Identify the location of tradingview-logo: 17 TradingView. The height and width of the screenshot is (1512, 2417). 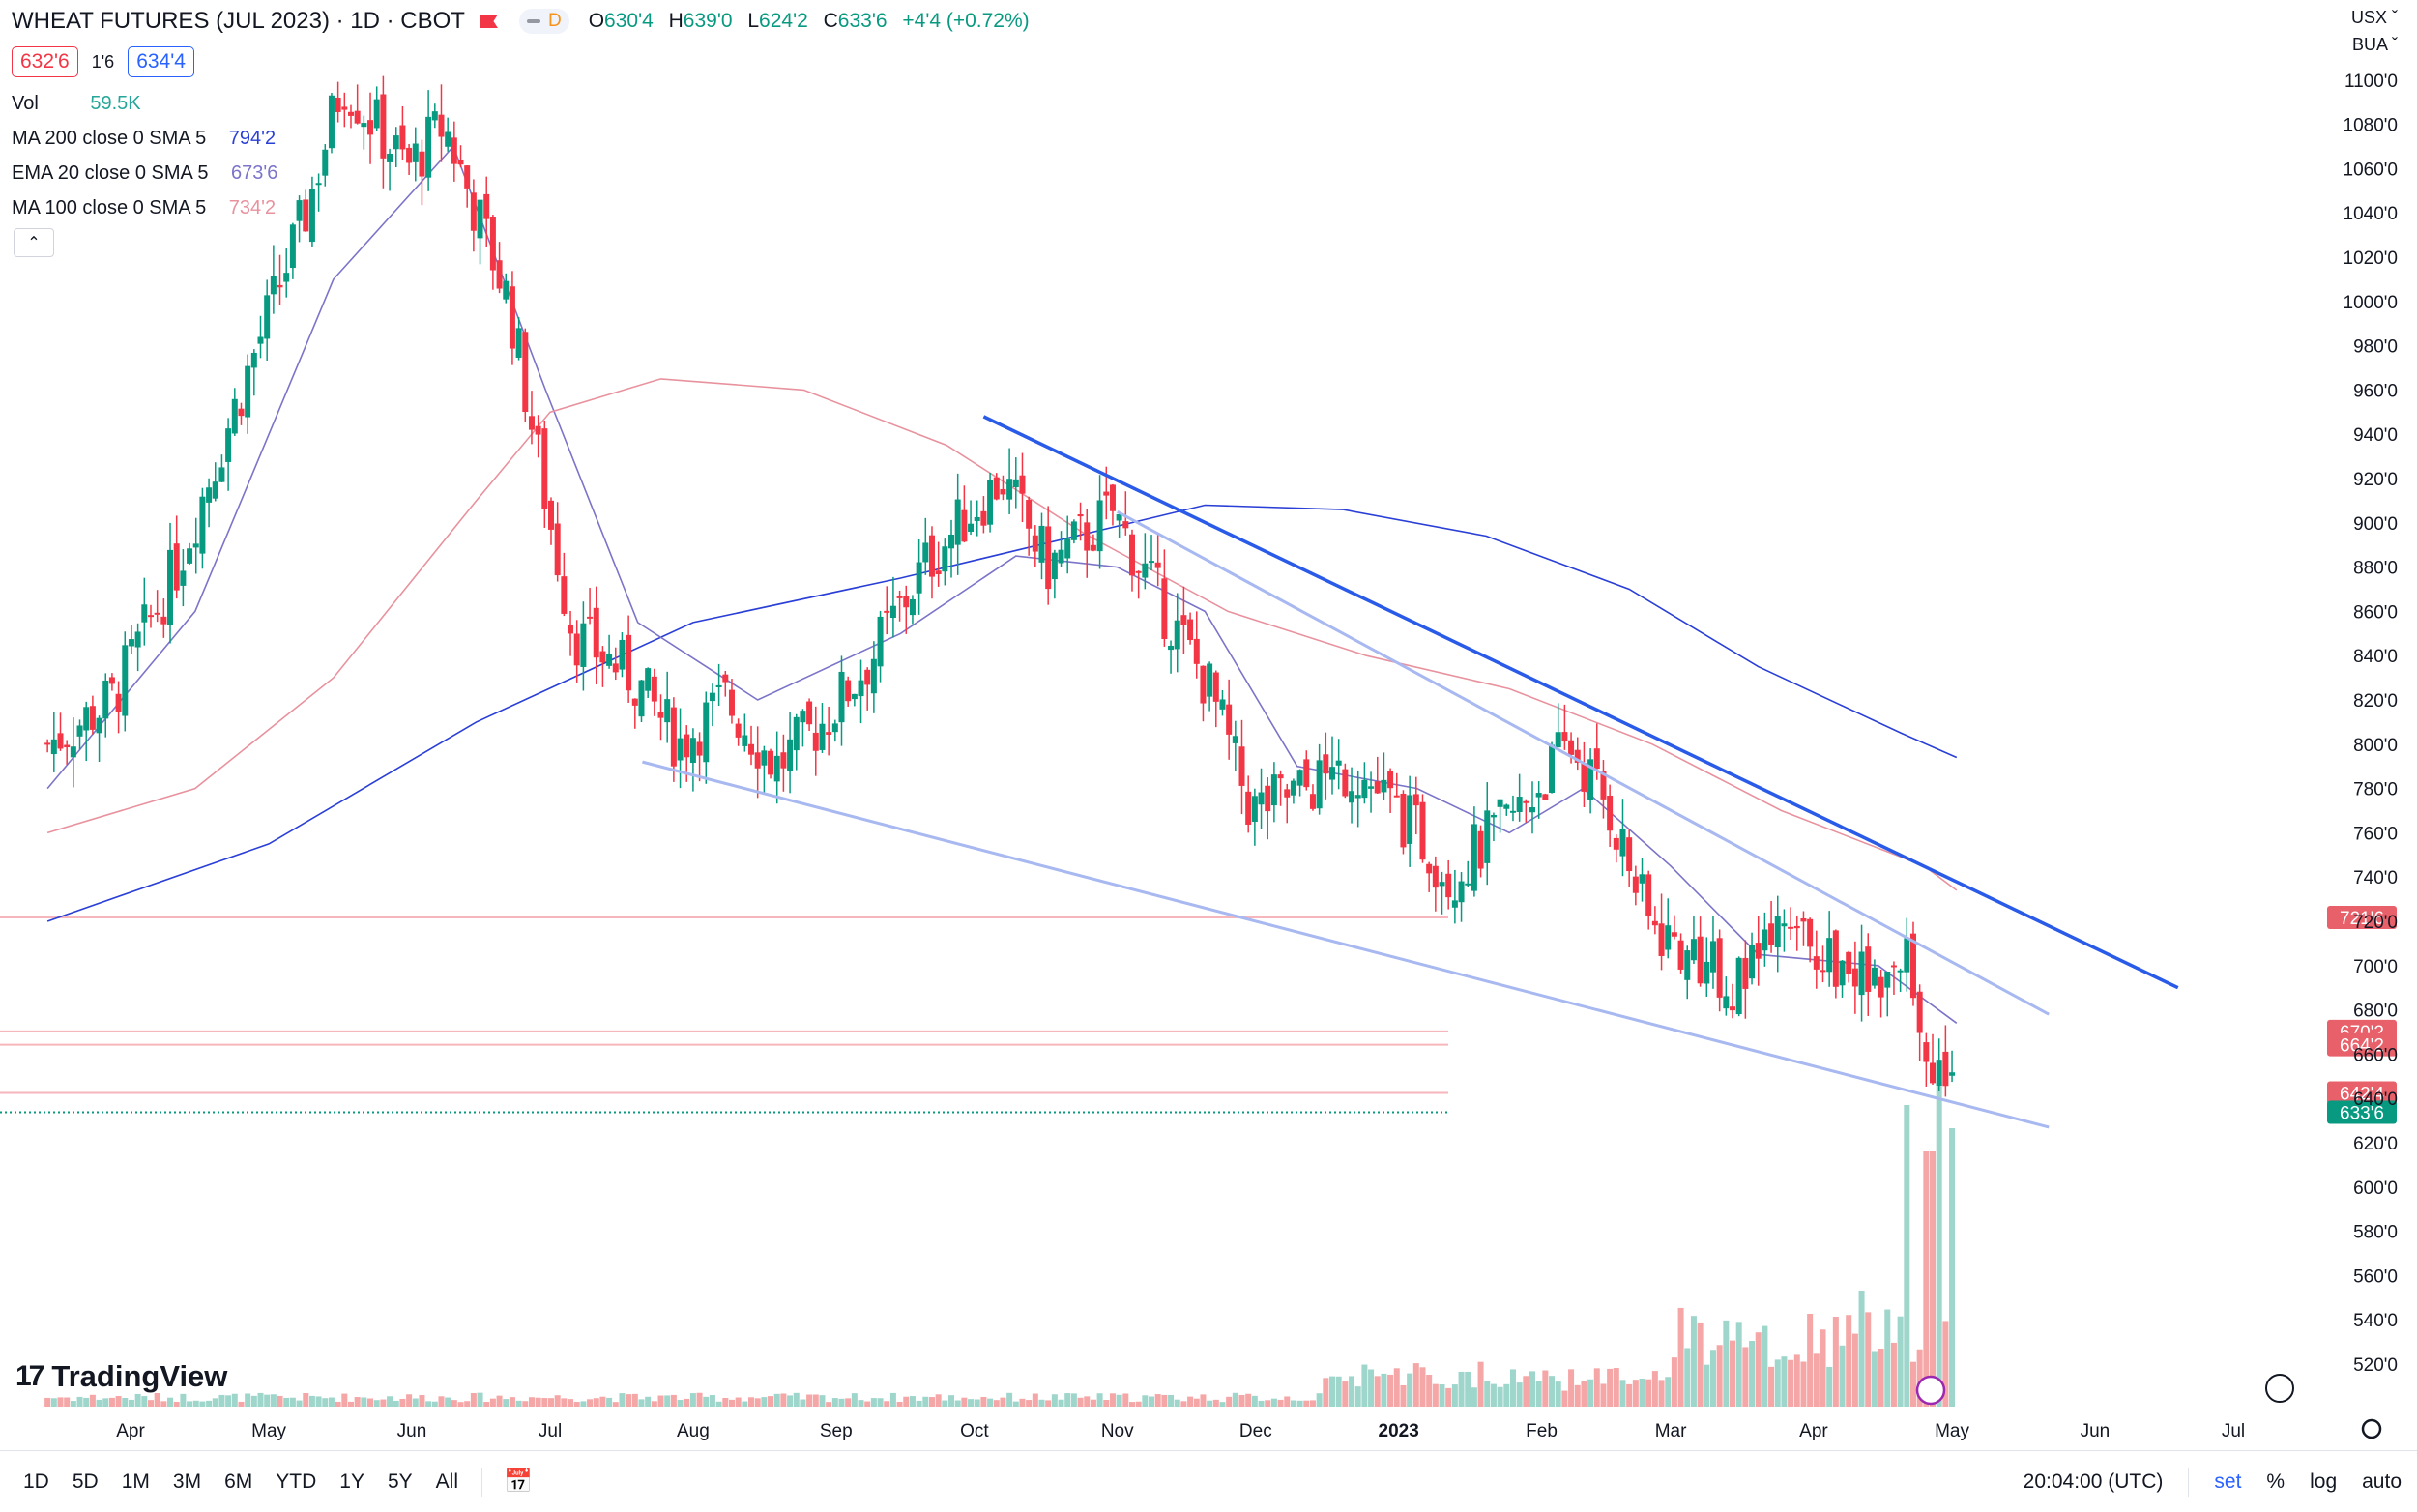
(121, 1376).